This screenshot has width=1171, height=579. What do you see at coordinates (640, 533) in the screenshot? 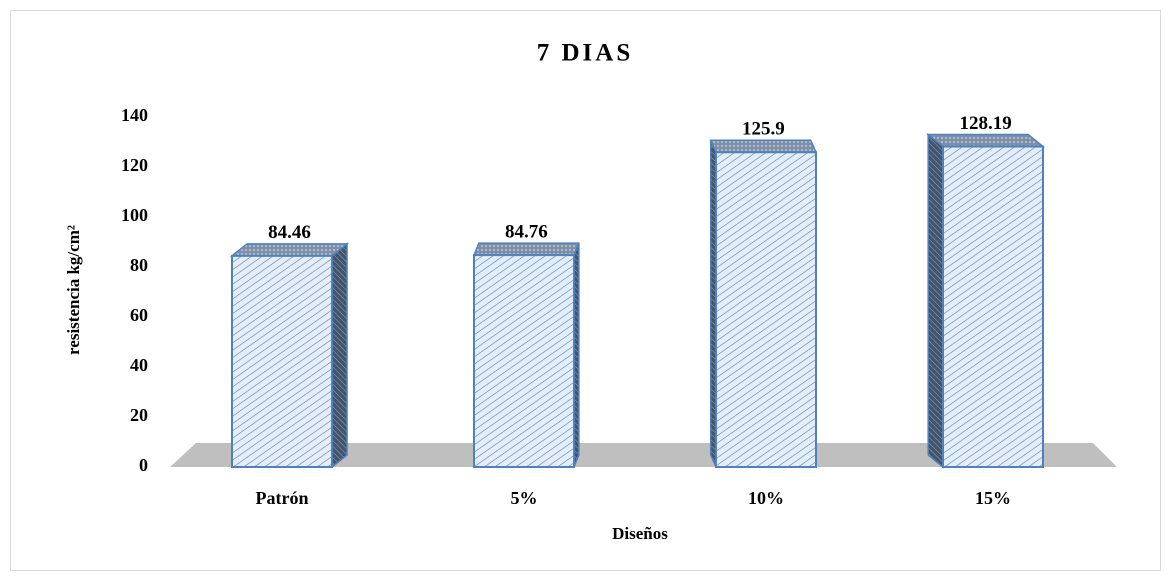
I see `x-axis-label: Diseños` at bounding box center [640, 533].